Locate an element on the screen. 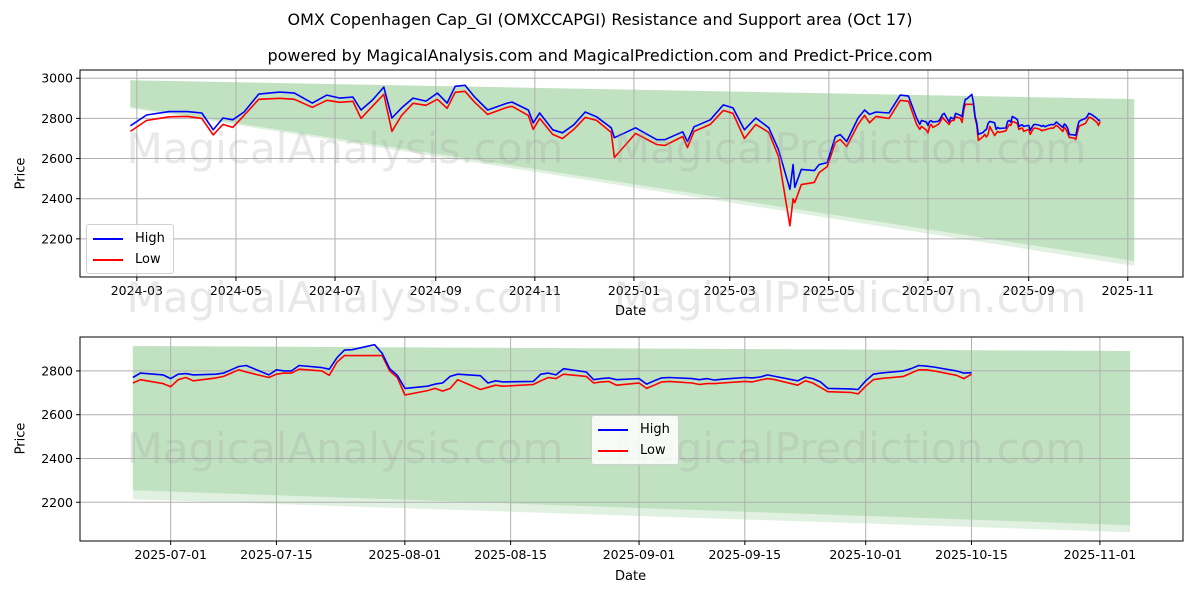 The image size is (1200, 600). bottom-y-axis-label: Price is located at coordinates (21, 438).